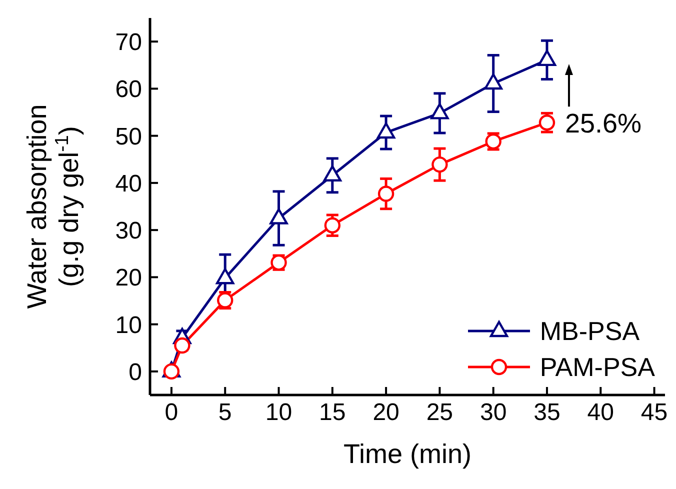  Describe the element at coordinates (128, 325) in the screenshot. I see `y-tick-label: 10` at that location.